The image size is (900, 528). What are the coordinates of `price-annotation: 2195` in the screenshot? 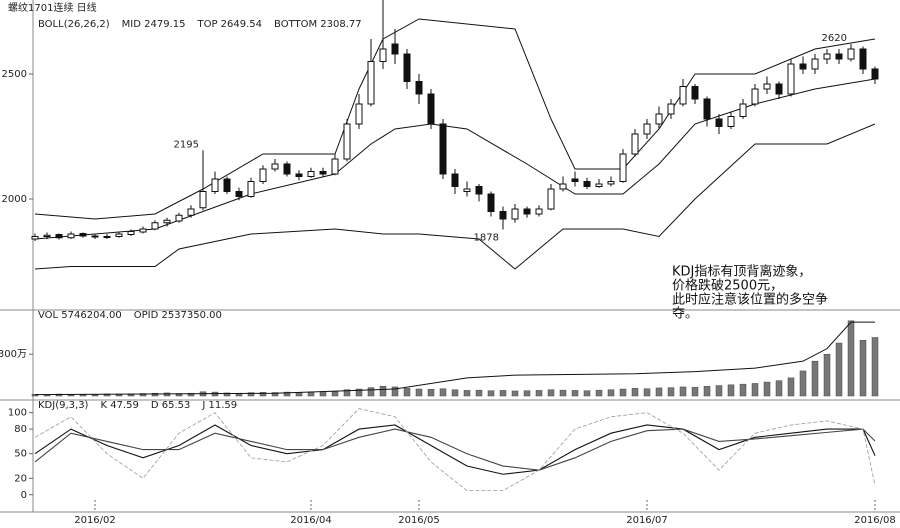 It's located at (186, 144).